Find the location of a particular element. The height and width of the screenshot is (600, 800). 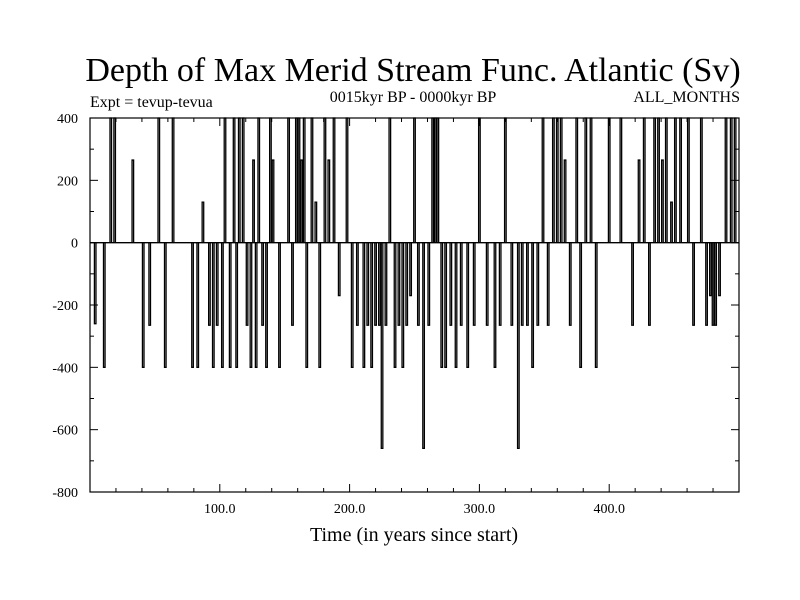

y-tick-label: 0 is located at coordinates (74, 244).